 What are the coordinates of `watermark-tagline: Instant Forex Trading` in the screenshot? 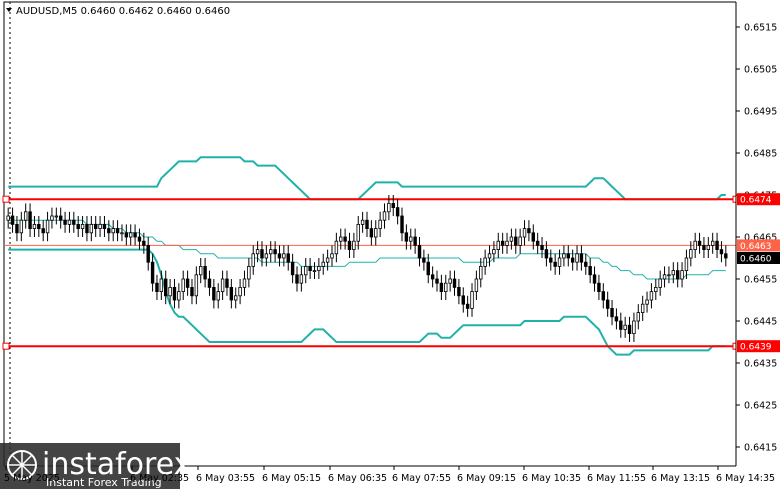 It's located at (104, 482).